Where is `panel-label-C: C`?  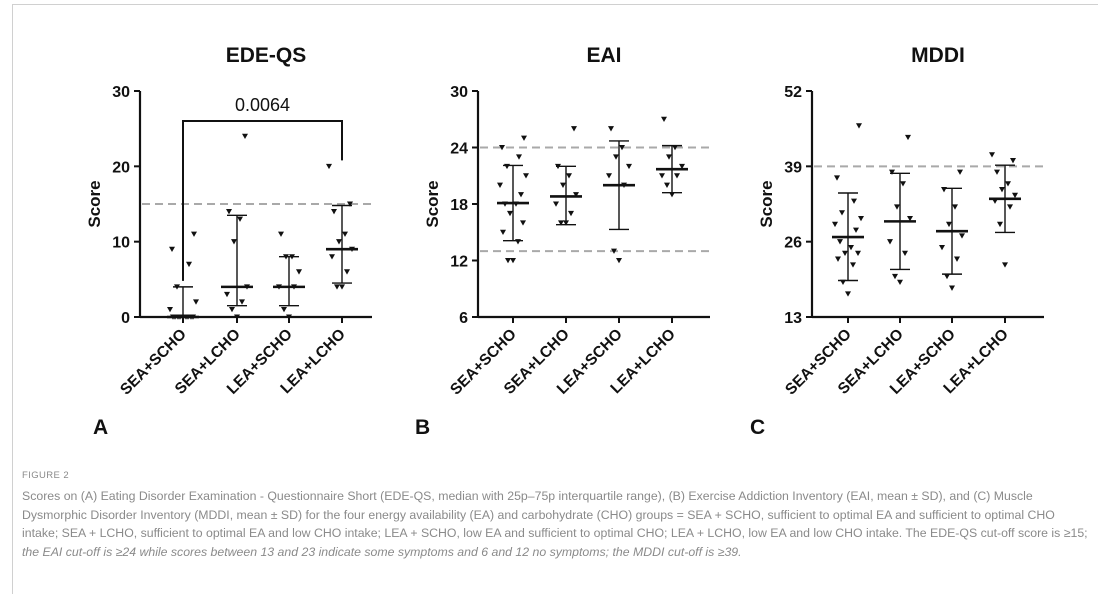 panel-label-C: C is located at coordinates (757, 427).